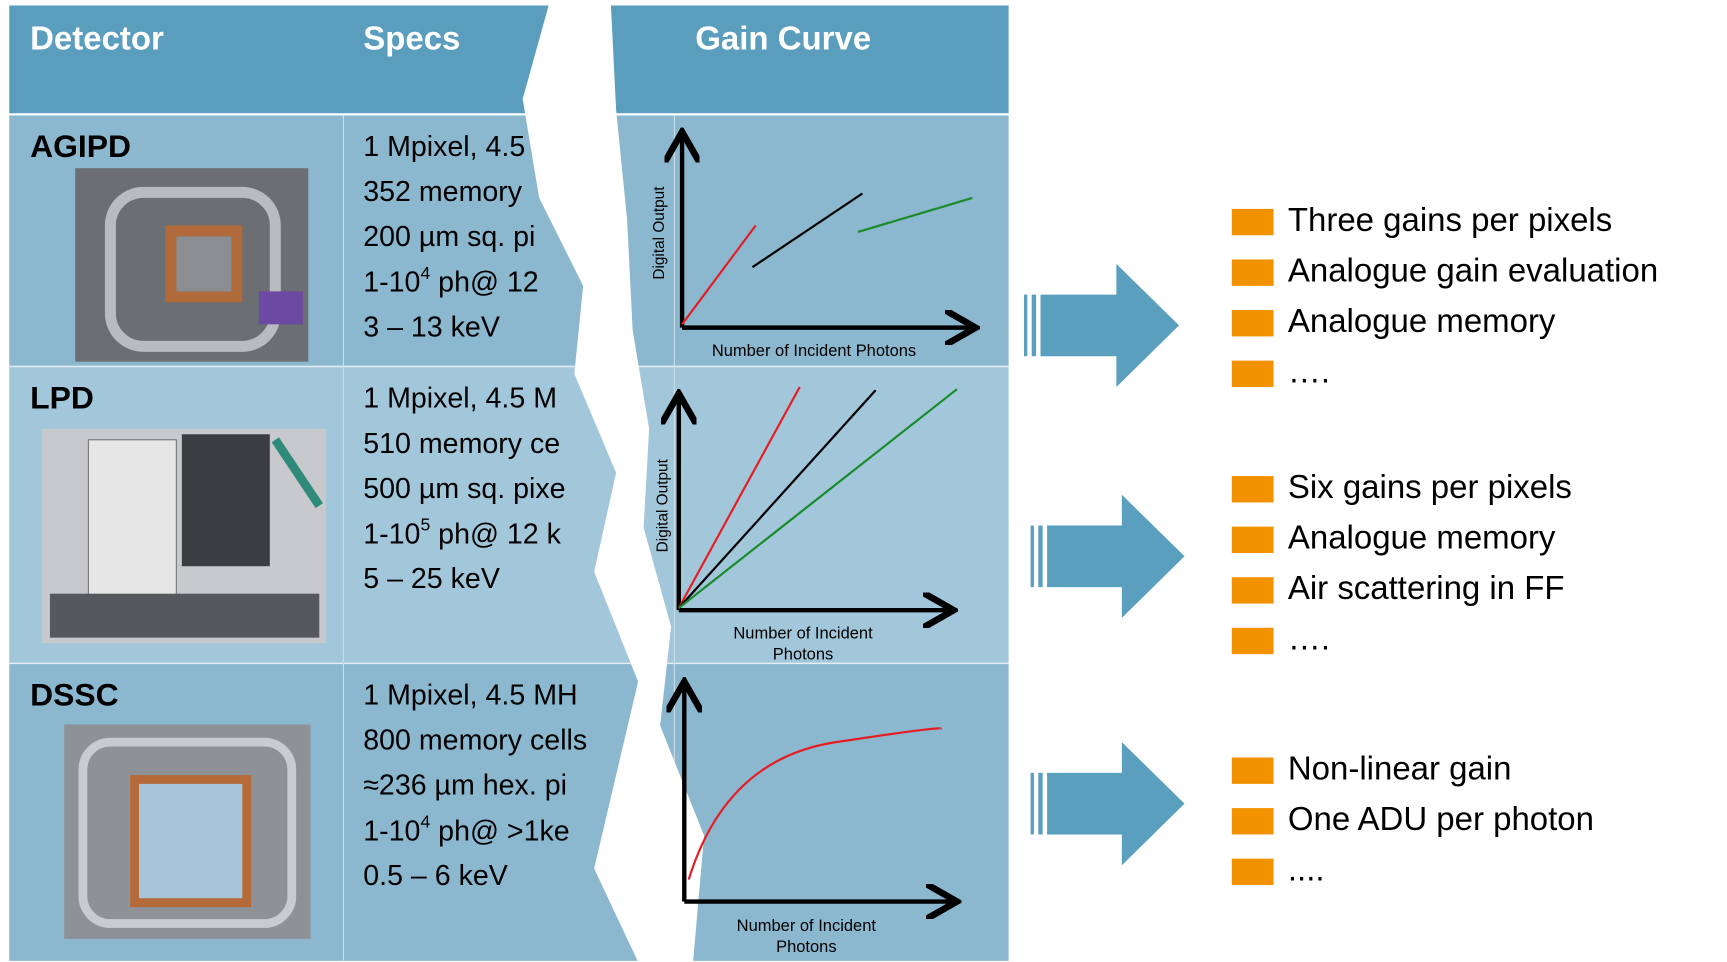 The width and height of the screenshot is (1727, 962). Describe the element at coordinates (74, 694) in the screenshot. I see `detector-name: DSSC` at that location.